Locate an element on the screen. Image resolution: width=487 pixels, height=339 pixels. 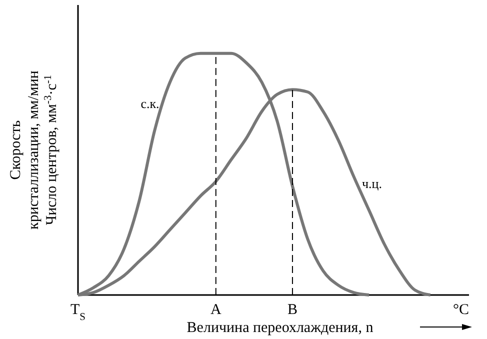
x-tick-label: A is located at coordinates (216, 310).